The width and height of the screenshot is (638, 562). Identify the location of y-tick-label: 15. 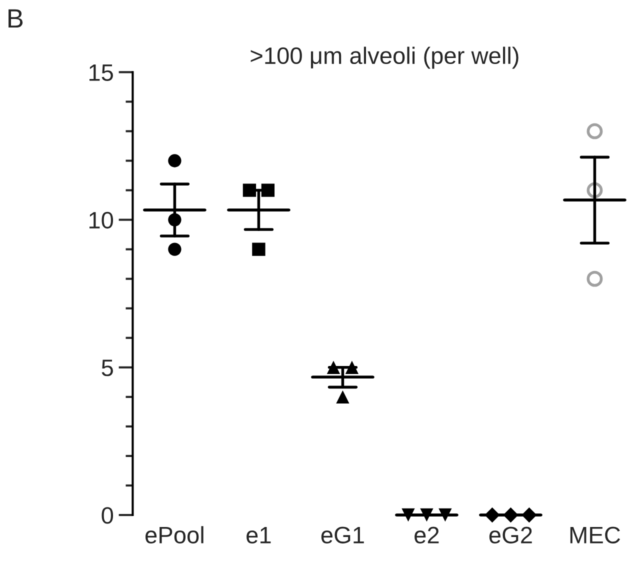
(101, 72).